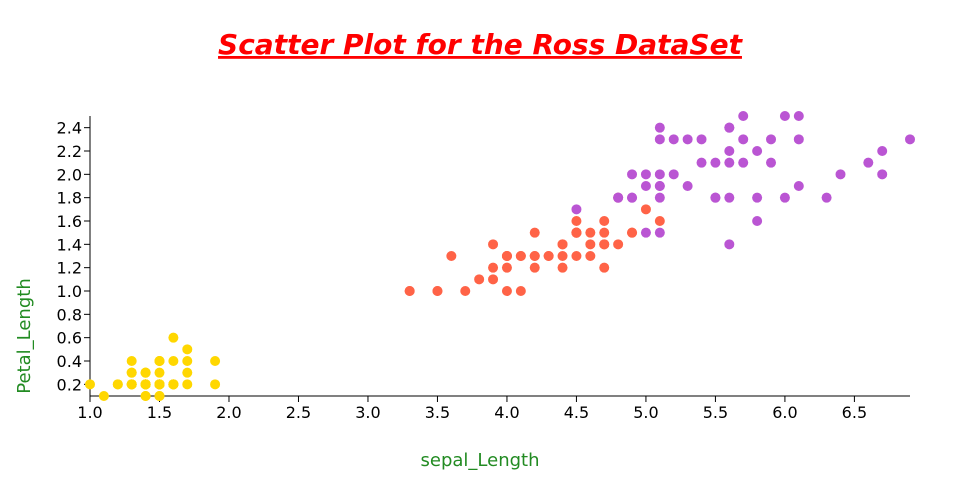 This screenshot has height=500, width=960. I want to click on y-tick-label: 1.6, so click(69, 221).